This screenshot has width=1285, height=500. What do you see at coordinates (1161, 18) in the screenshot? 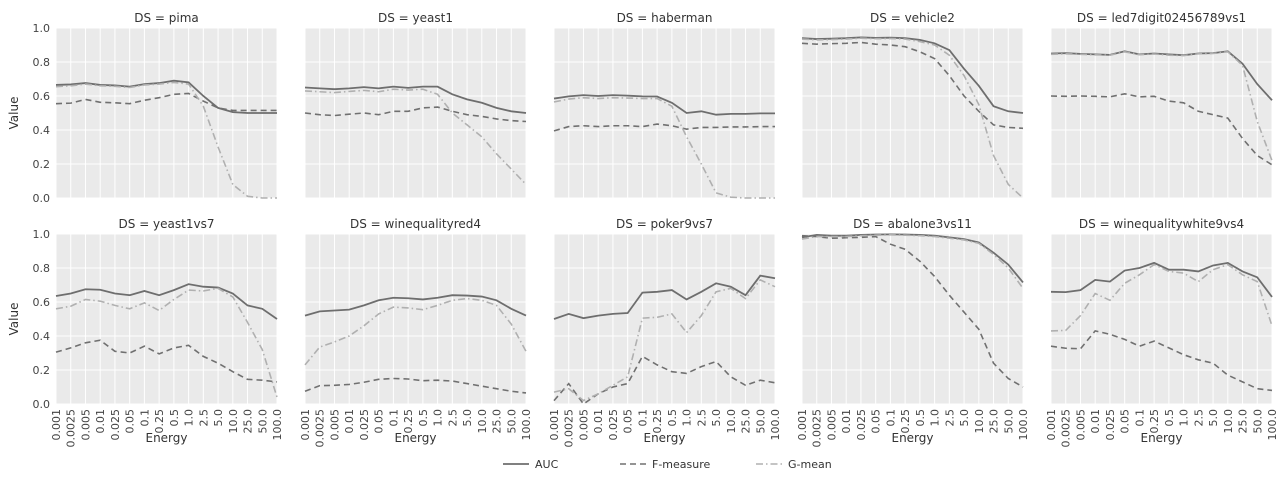
I see `facet-title: DS = led7digit02456789vs1` at bounding box center [1161, 18].